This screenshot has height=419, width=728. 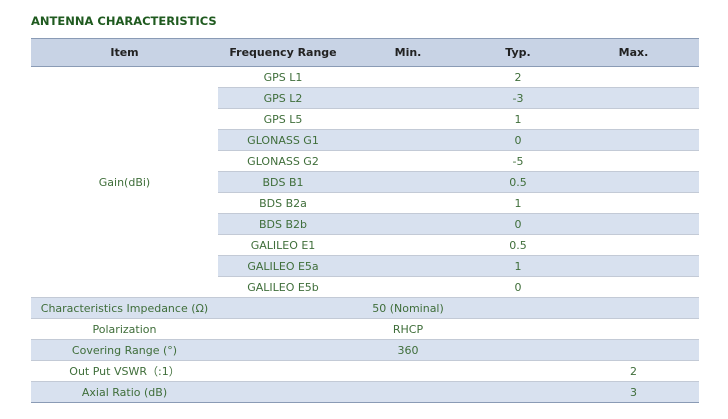 I want to click on item-cell: Axial Ratio (dB), so click(x=124, y=392).